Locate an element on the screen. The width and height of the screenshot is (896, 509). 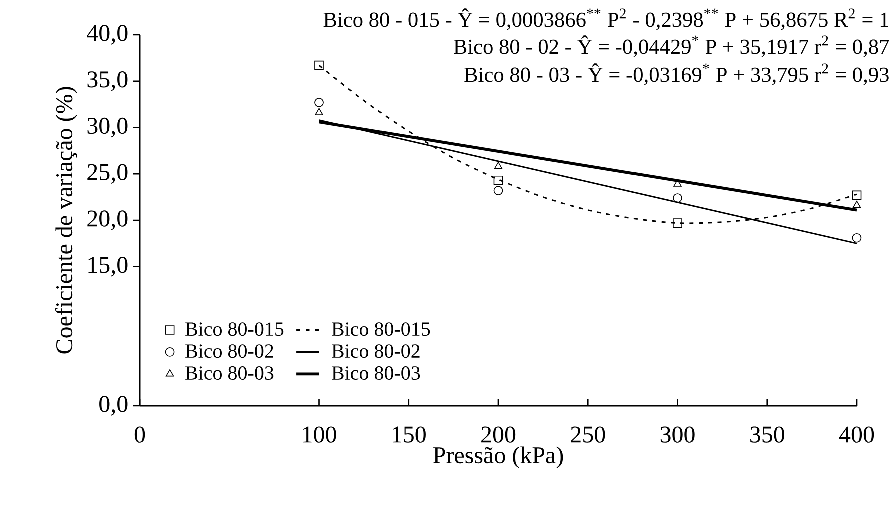
y-tick-label: 15,0 is located at coordinates (108, 267).